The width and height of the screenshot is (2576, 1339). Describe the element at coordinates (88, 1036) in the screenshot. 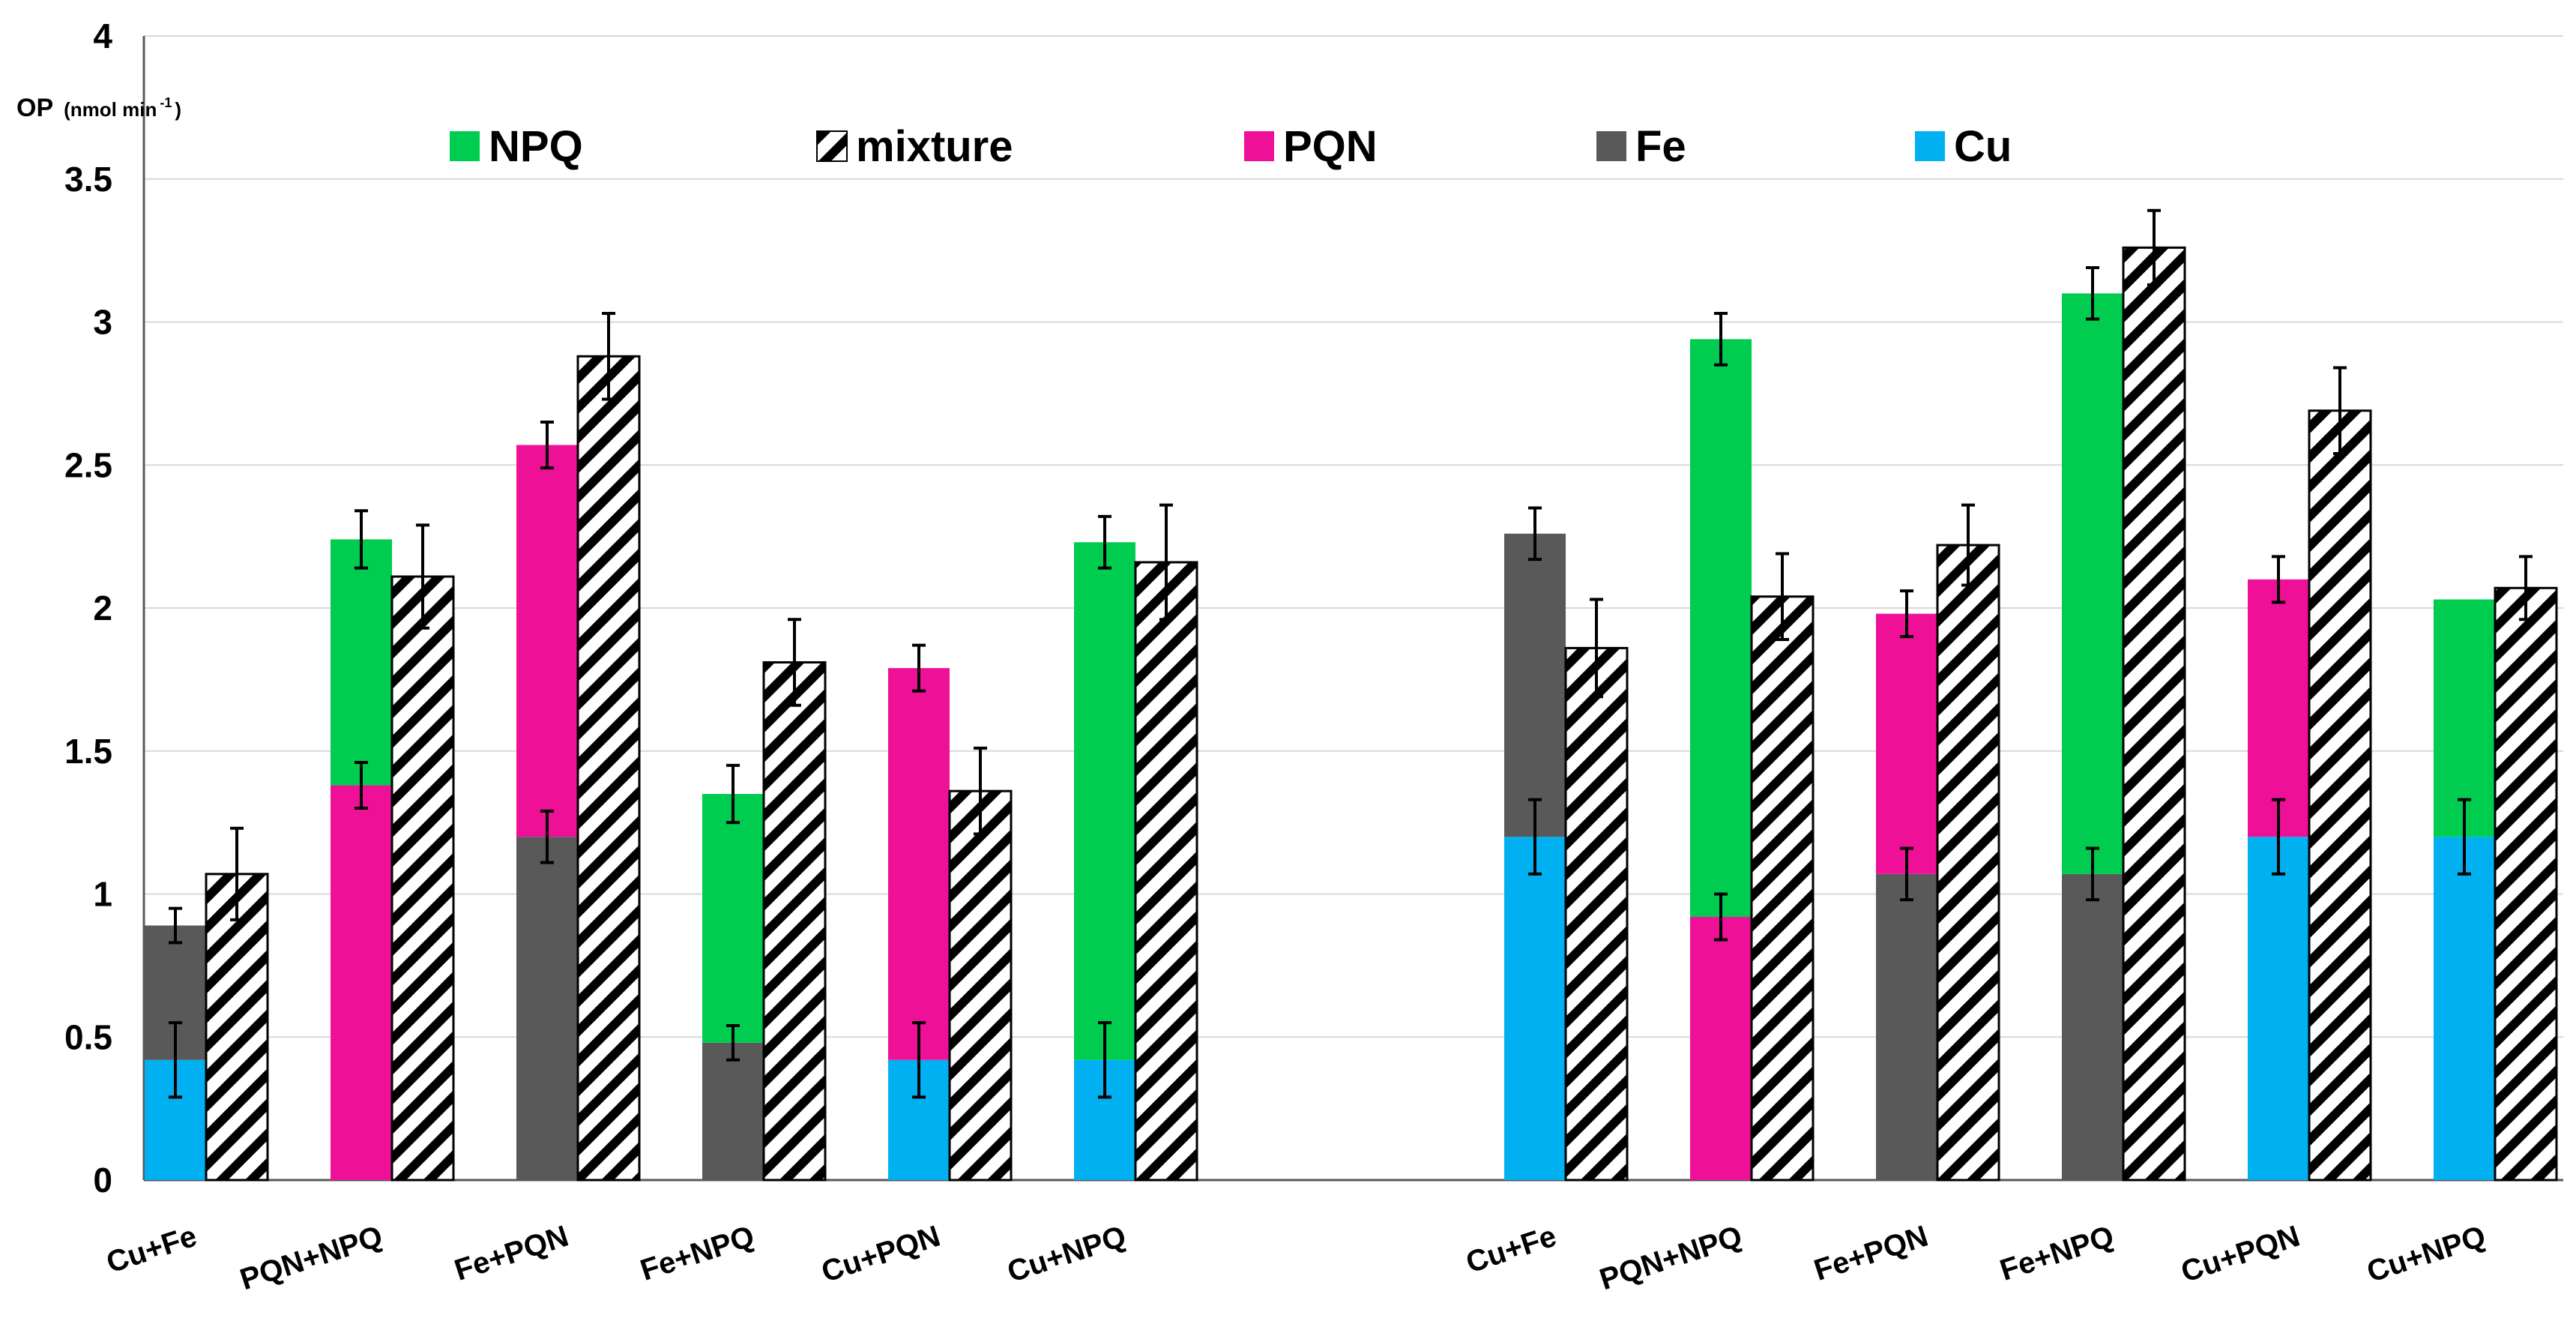

I see `y-tick-label: 0.5` at that location.